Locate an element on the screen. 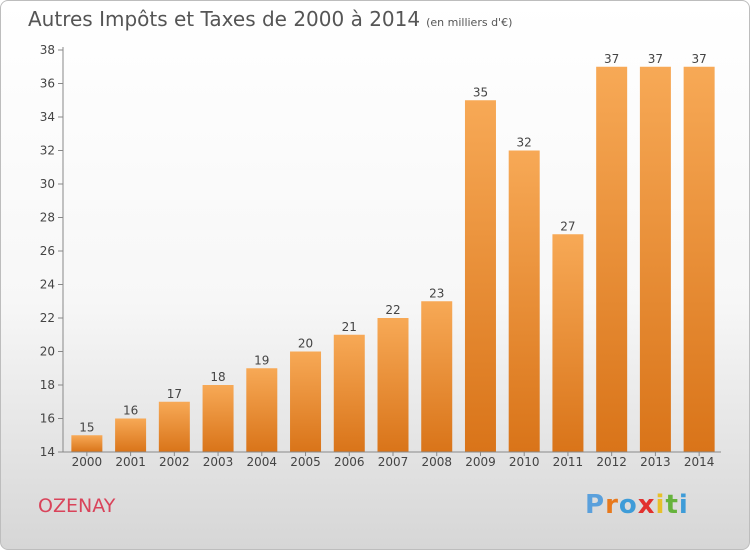 This screenshot has height=550, width=750. logo-letter: r is located at coordinates (612, 505).